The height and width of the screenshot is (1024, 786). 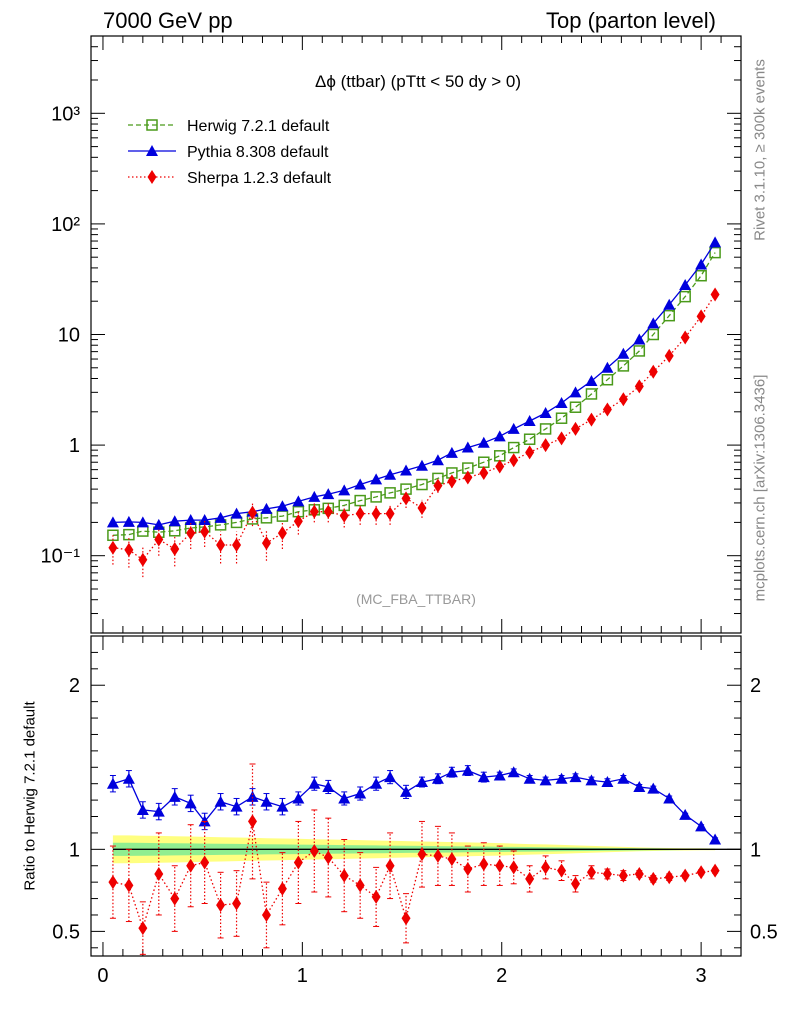 What do you see at coordinates (414, 804) in the screenshot?
I see `ratio-series-line` at bounding box center [414, 804].